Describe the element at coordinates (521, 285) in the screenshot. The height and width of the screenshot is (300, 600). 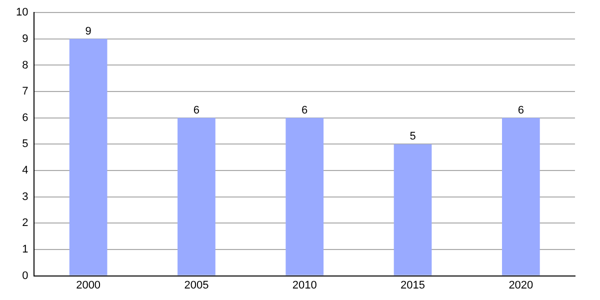
I see `x-tick-label: 2020` at that location.